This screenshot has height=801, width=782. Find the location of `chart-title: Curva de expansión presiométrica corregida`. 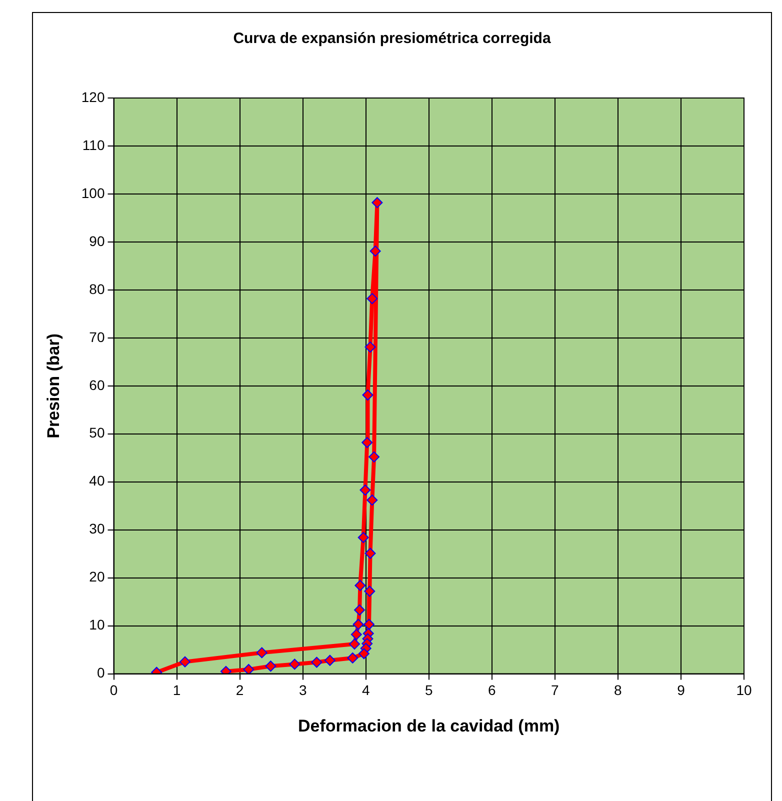

chart-title: Curva de expansión presiométrica corregida is located at coordinates (392, 39).